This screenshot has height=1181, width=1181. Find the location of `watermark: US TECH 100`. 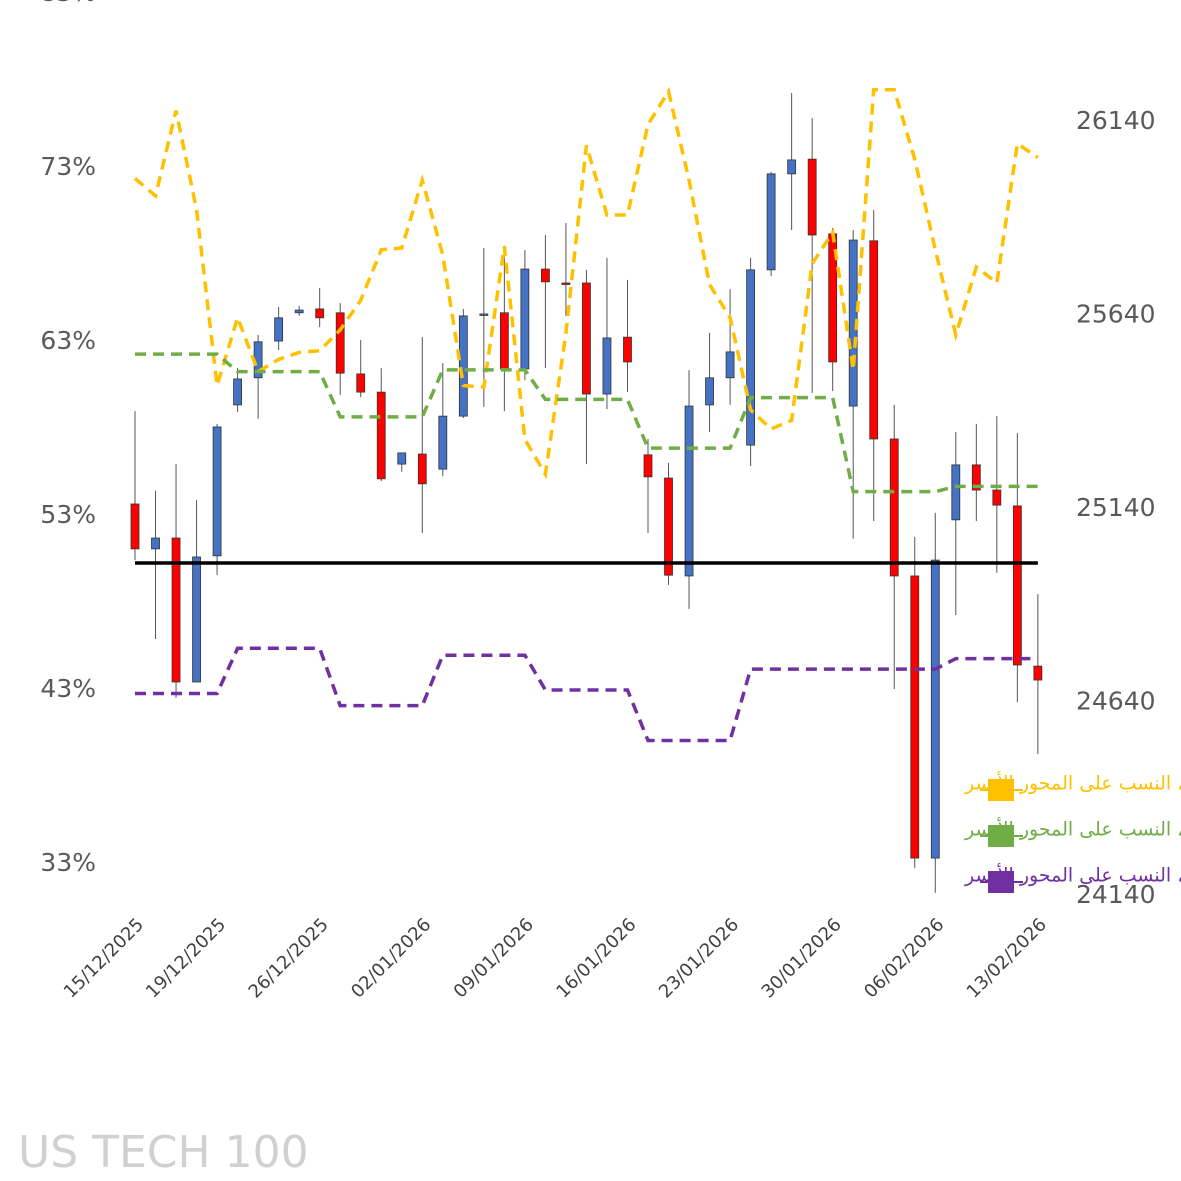

watermark: US TECH 100 is located at coordinates (163, 1152).